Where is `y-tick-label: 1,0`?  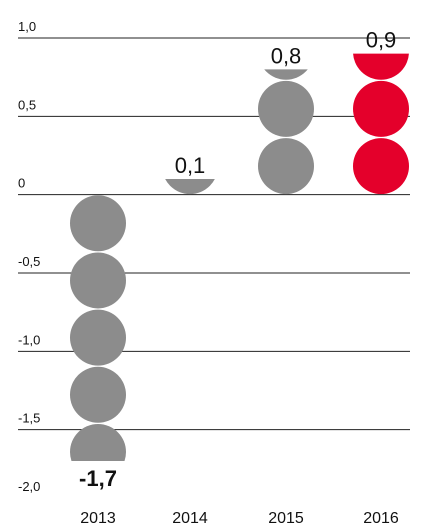
y-tick-label: 1,0 is located at coordinates (27, 26).